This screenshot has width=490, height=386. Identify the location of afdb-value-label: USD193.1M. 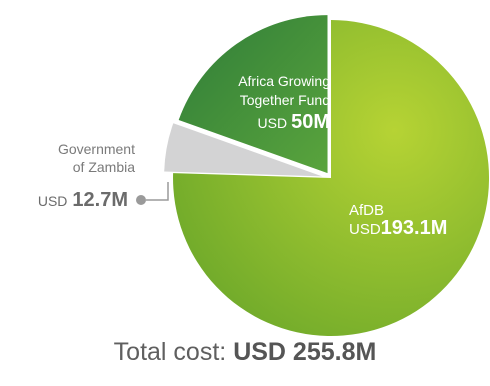
(398, 228).